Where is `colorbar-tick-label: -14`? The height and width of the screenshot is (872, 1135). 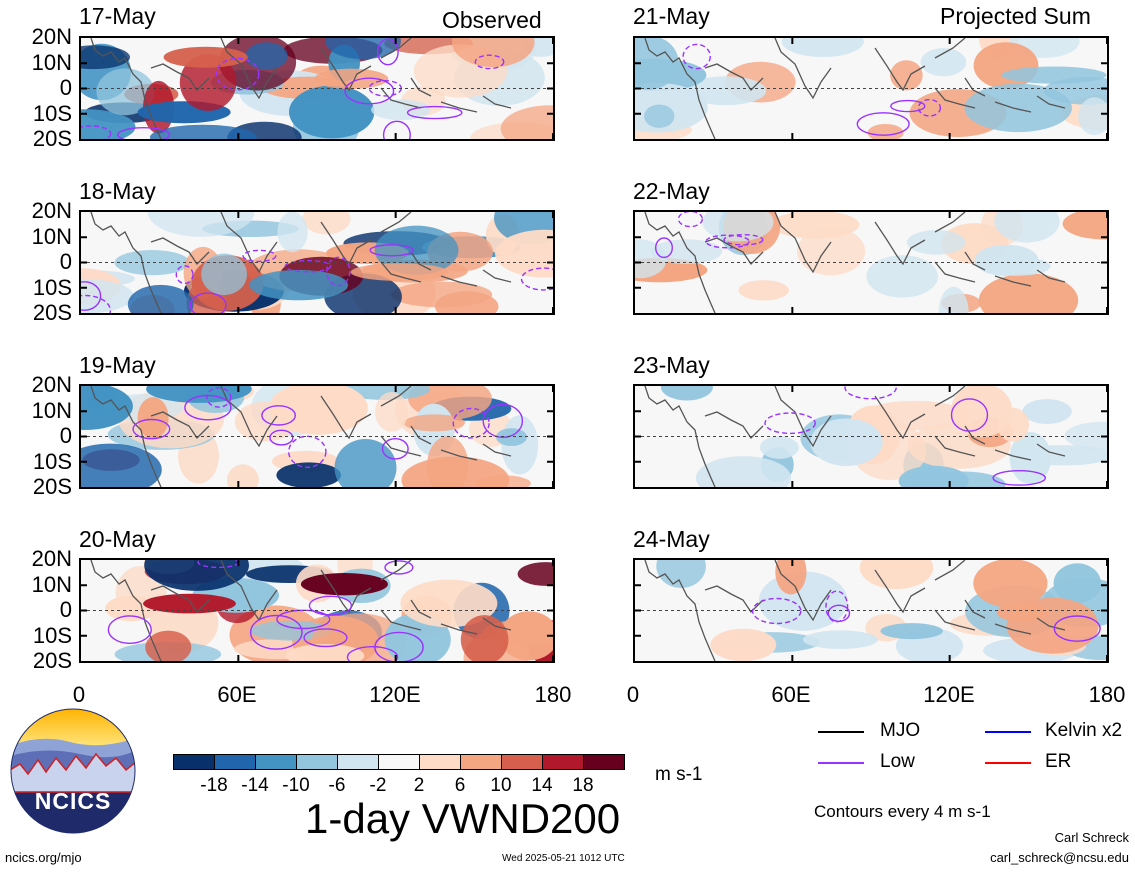 colorbar-tick-label: -14 is located at coordinates (255, 785).